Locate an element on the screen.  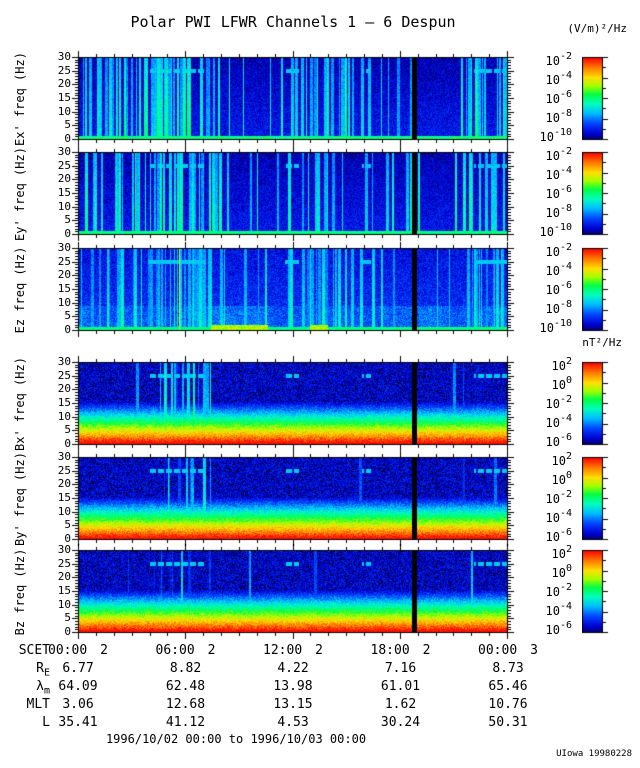
b-colorbar-units-label: nT²/Hz is located at coordinates (602, 342).